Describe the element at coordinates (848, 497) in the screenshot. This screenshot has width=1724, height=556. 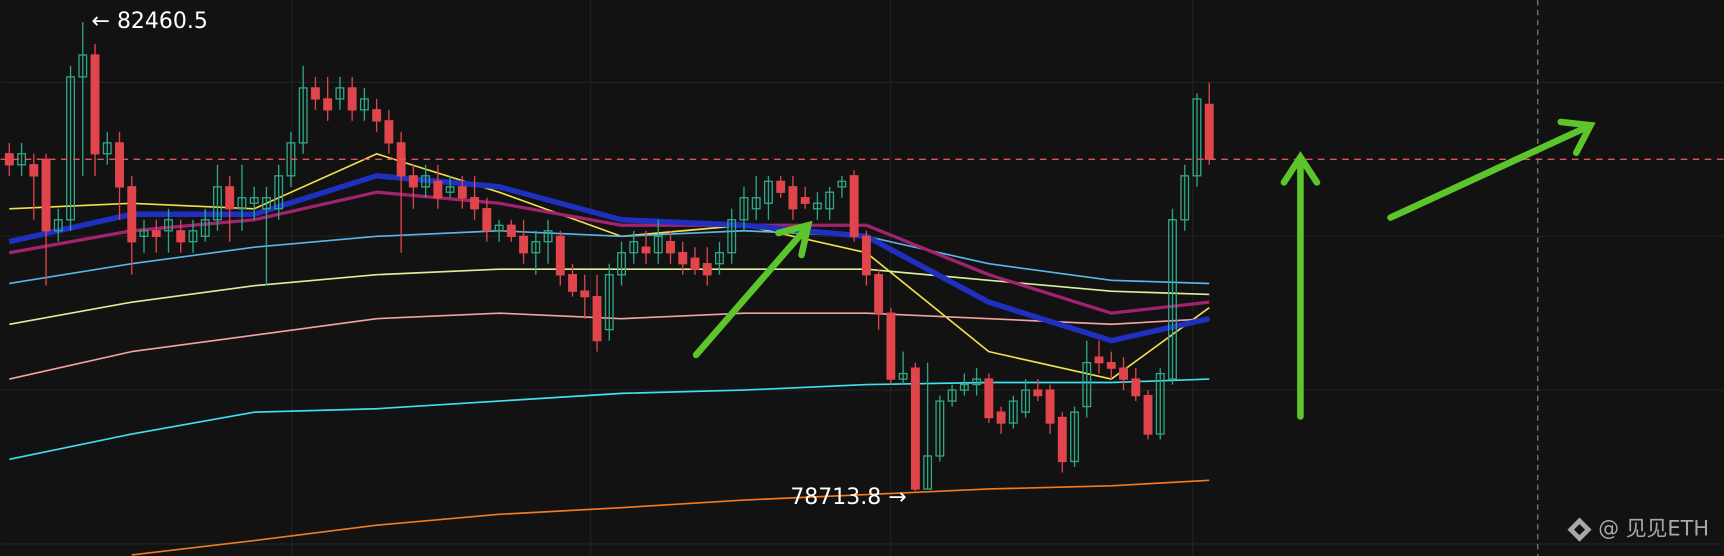
I see `low-label: 78713.8 →` at that location.